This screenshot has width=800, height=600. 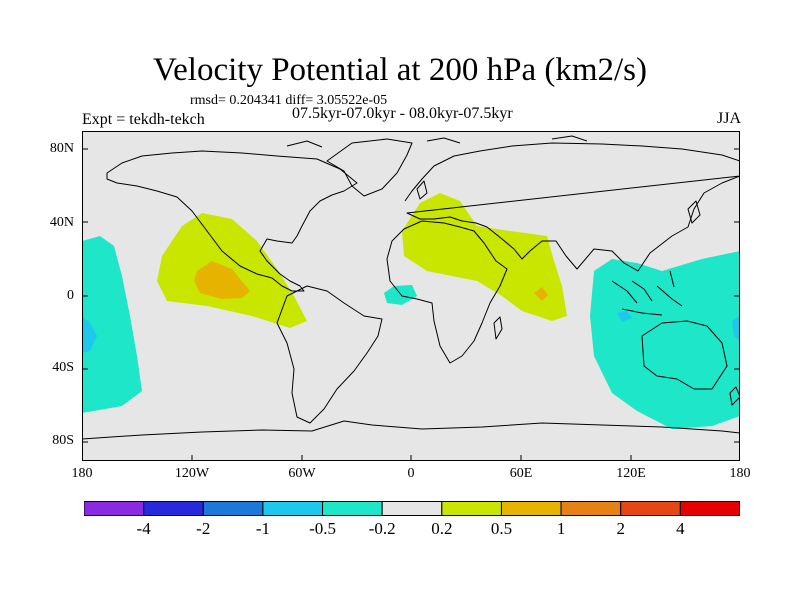 What do you see at coordinates (684, 355) in the screenshot?
I see `australia-coastline` at bounding box center [684, 355].